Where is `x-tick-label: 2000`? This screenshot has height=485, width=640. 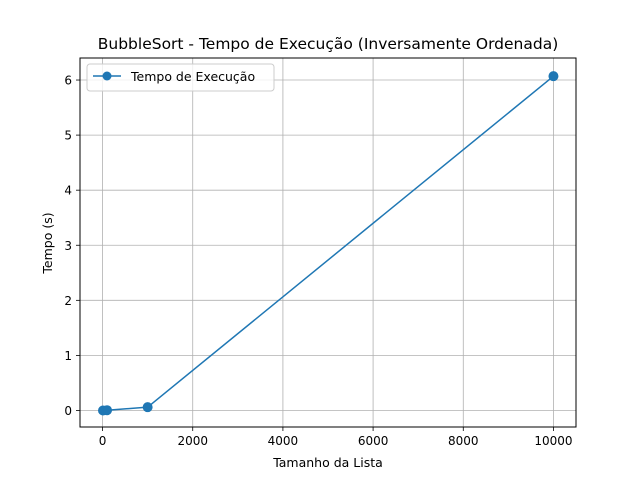
x-tick-label: 2000 is located at coordinates (192, 441).